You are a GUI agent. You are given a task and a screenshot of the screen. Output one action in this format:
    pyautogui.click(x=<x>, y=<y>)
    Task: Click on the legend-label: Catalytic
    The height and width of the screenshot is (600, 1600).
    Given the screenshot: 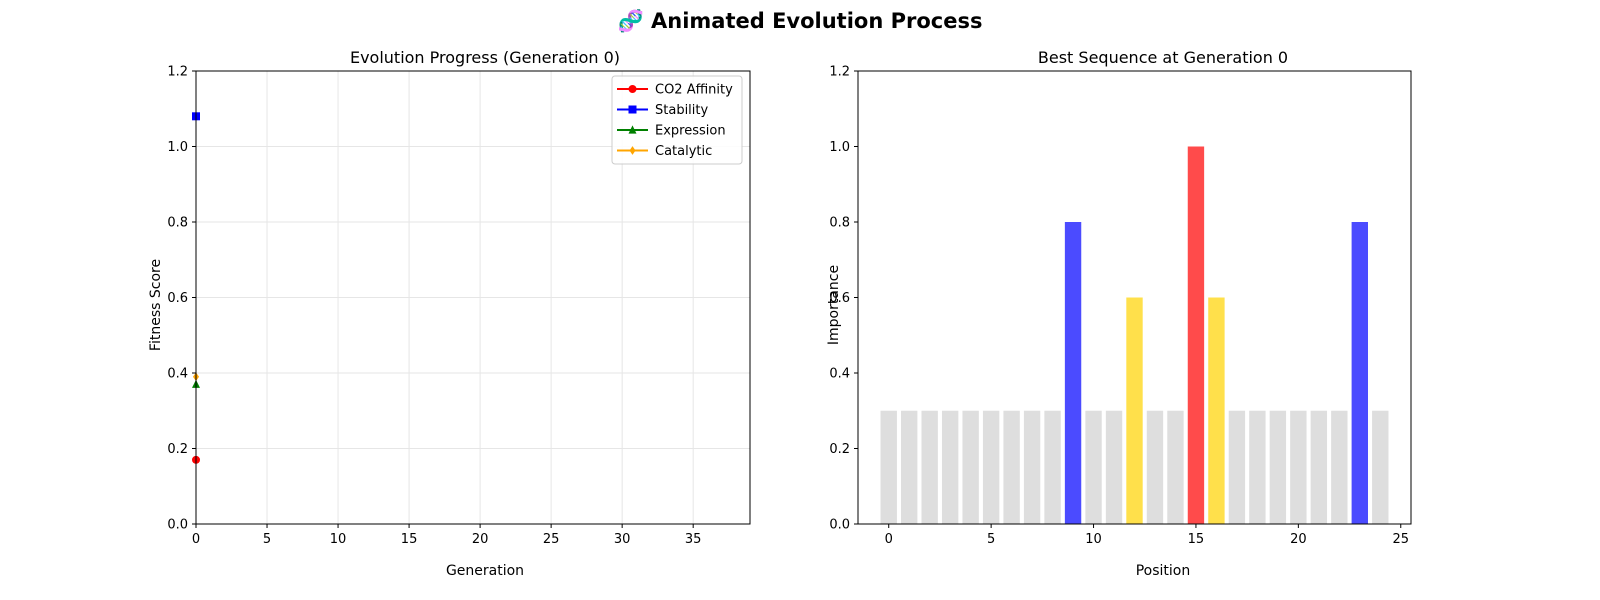 What is the action you would take?
    pyautogui.click(x=683, y=151)
    